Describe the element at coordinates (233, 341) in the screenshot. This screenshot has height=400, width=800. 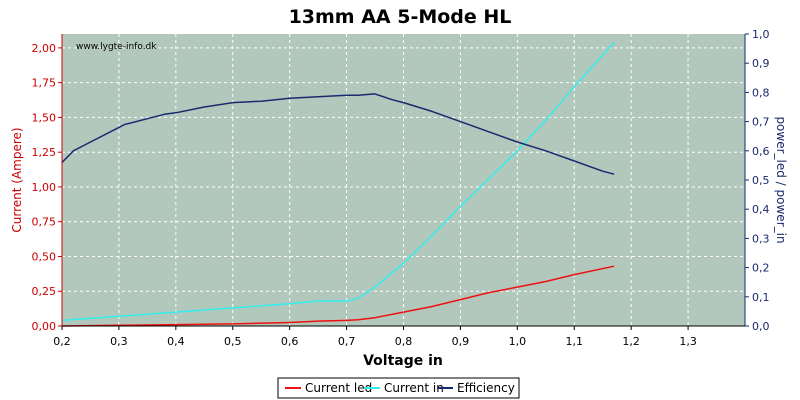
I see `x-tick-label: 0,5` at that location.